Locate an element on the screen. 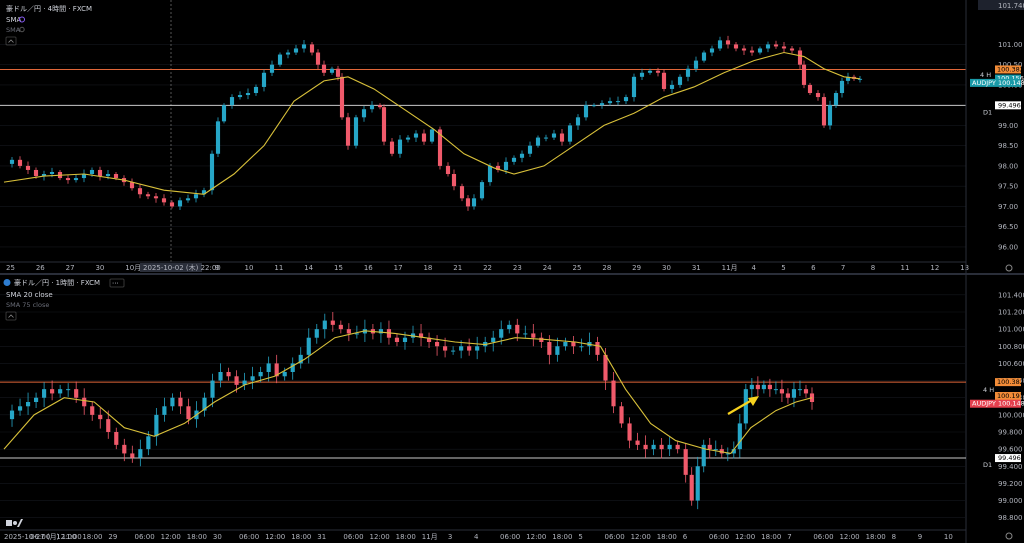 This screenshot has width=1024, height=543. sma20-label: SMA 20 close is located at coordinates (29, 295).